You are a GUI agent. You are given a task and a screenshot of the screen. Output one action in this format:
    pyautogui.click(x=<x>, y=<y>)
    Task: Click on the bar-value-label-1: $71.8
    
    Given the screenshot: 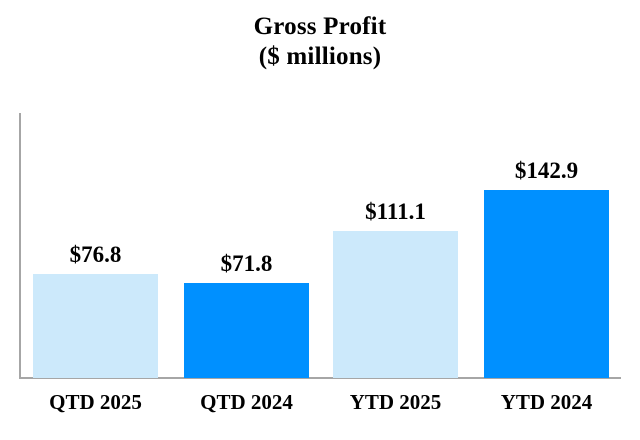 What is the action you would take?
    pyautogui.click(x=246, y=263)
    